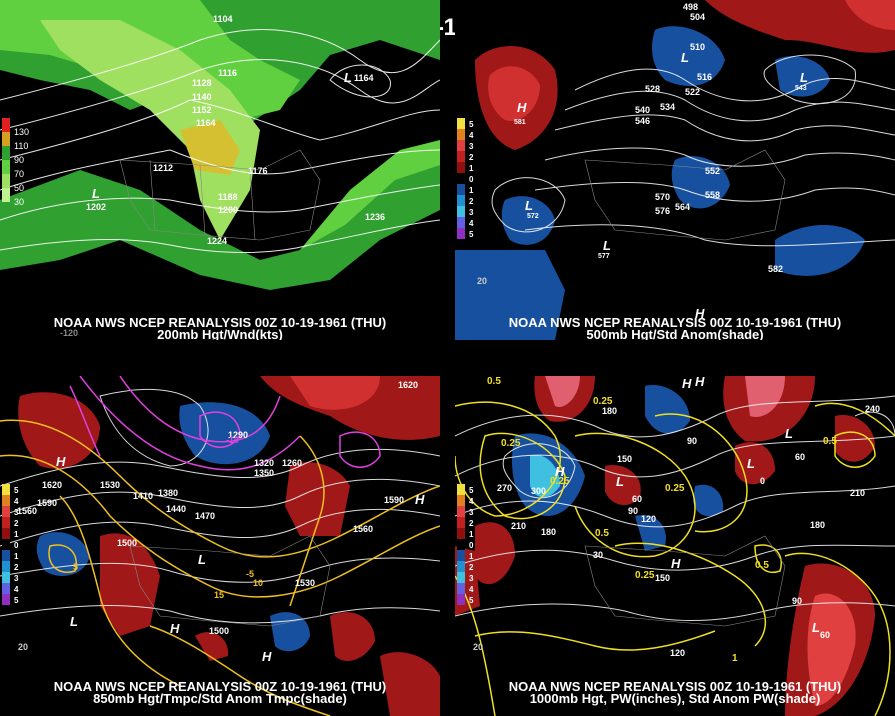  I want to click on legend-200mb-labels: 130 110 90 70 50 30, so click(22, 167).